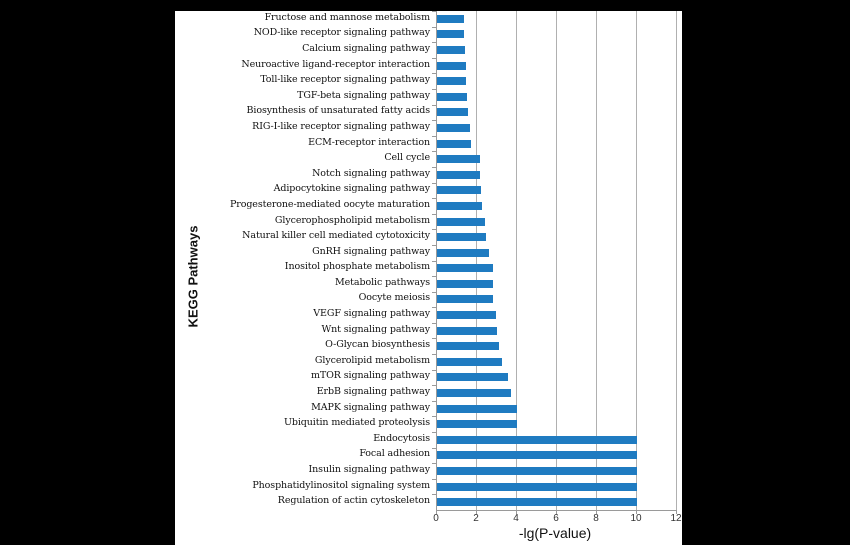  What do you see at coordinates (636, 518) in the screenshot?
I see `x-tick-label: 10` at bounding box center [636, 518].